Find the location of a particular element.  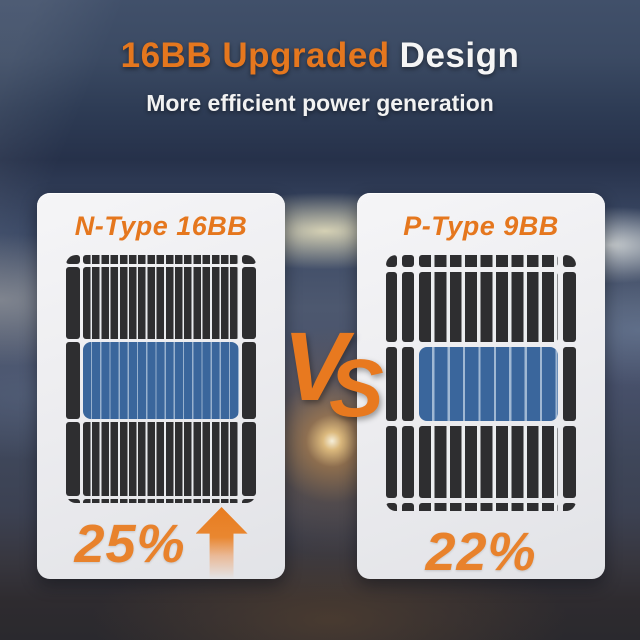

title-highlight: 16BB Upgraded is located at coordinates (255, 55).